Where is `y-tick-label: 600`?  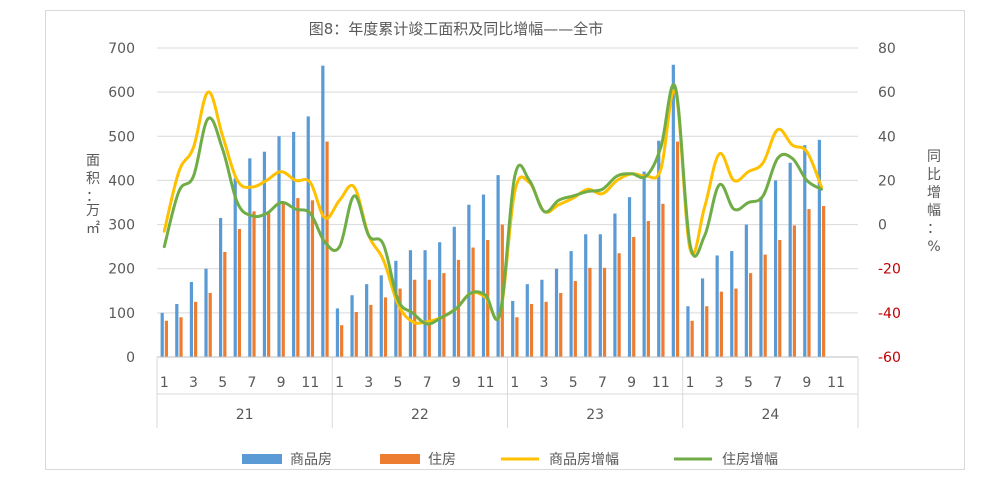
y-tick-label: 600 is located at coordinates (121, 93).